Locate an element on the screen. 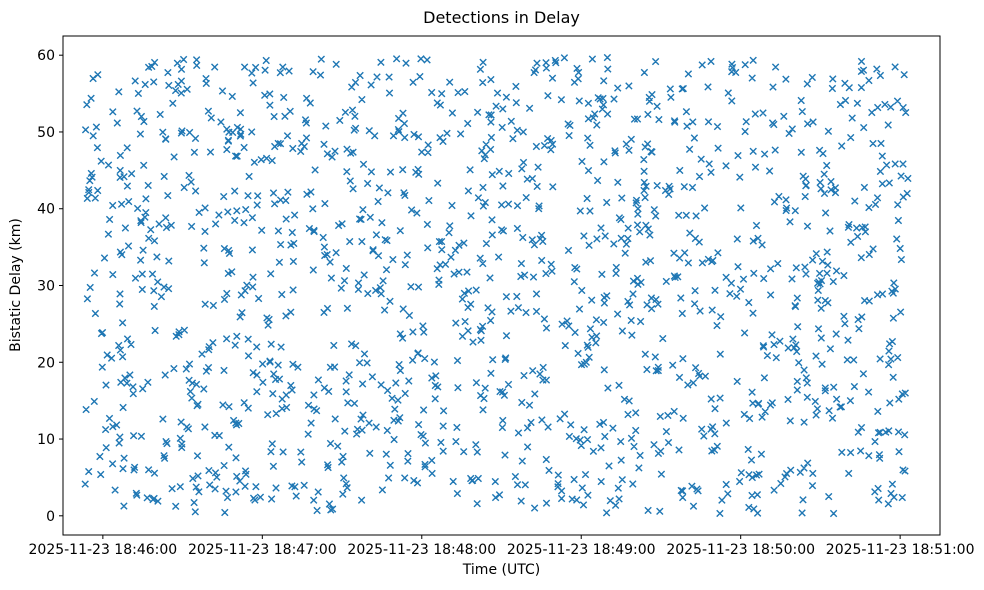  x-tick-label: 2025-11-23 18:49:00 is located at coordinates (581, 550).